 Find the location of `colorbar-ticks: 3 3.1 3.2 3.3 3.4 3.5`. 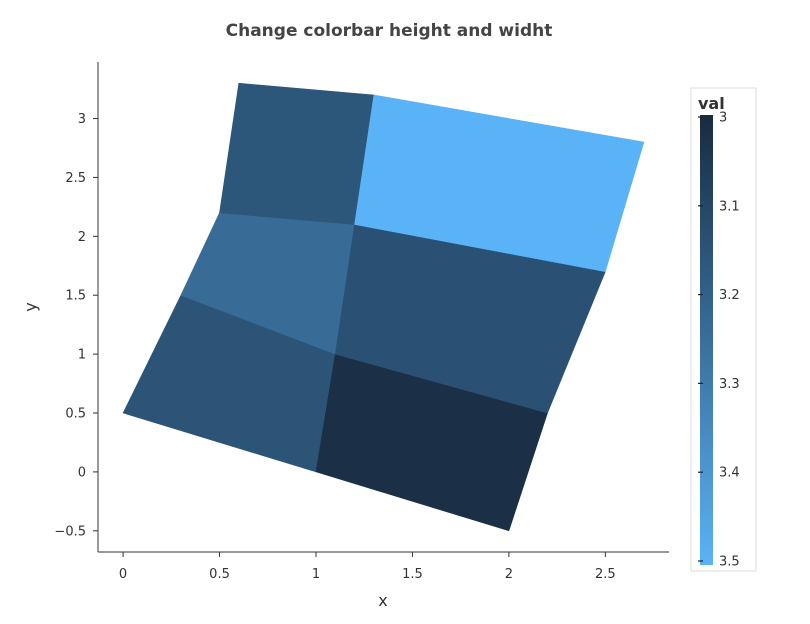

colorbar-ticks: 3 3.1 3.2 3.3 3.4 3.5 is located at coordinates (719, 340).